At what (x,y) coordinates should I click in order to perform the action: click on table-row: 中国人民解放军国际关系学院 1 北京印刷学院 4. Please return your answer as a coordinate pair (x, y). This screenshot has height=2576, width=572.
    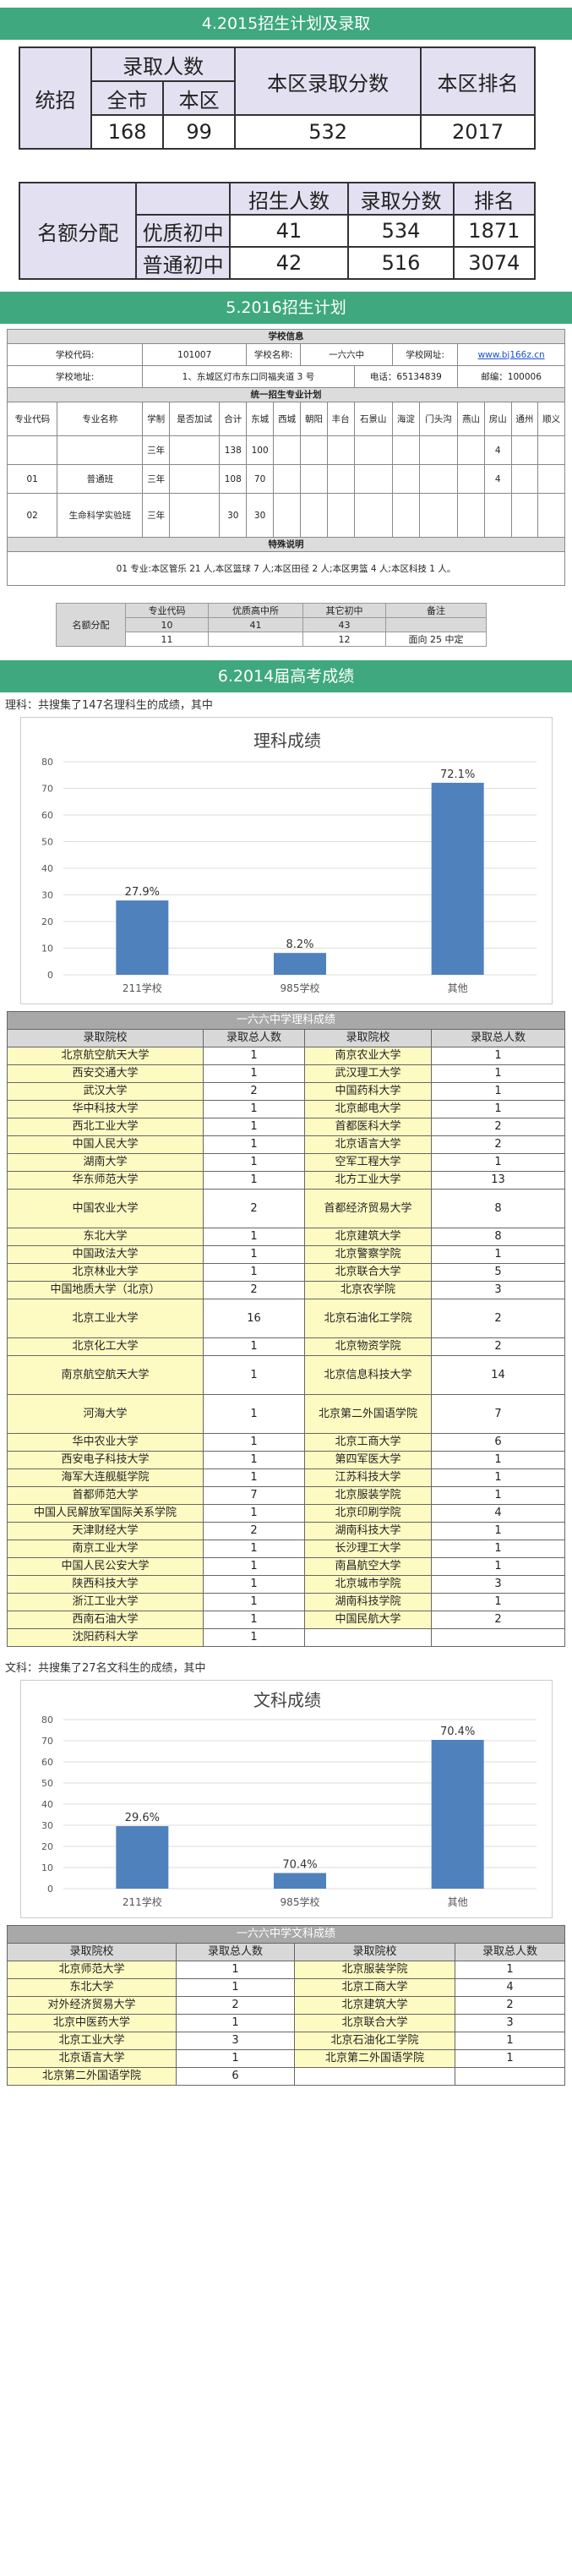
    Looking at the image, I should click on (286, 1514).